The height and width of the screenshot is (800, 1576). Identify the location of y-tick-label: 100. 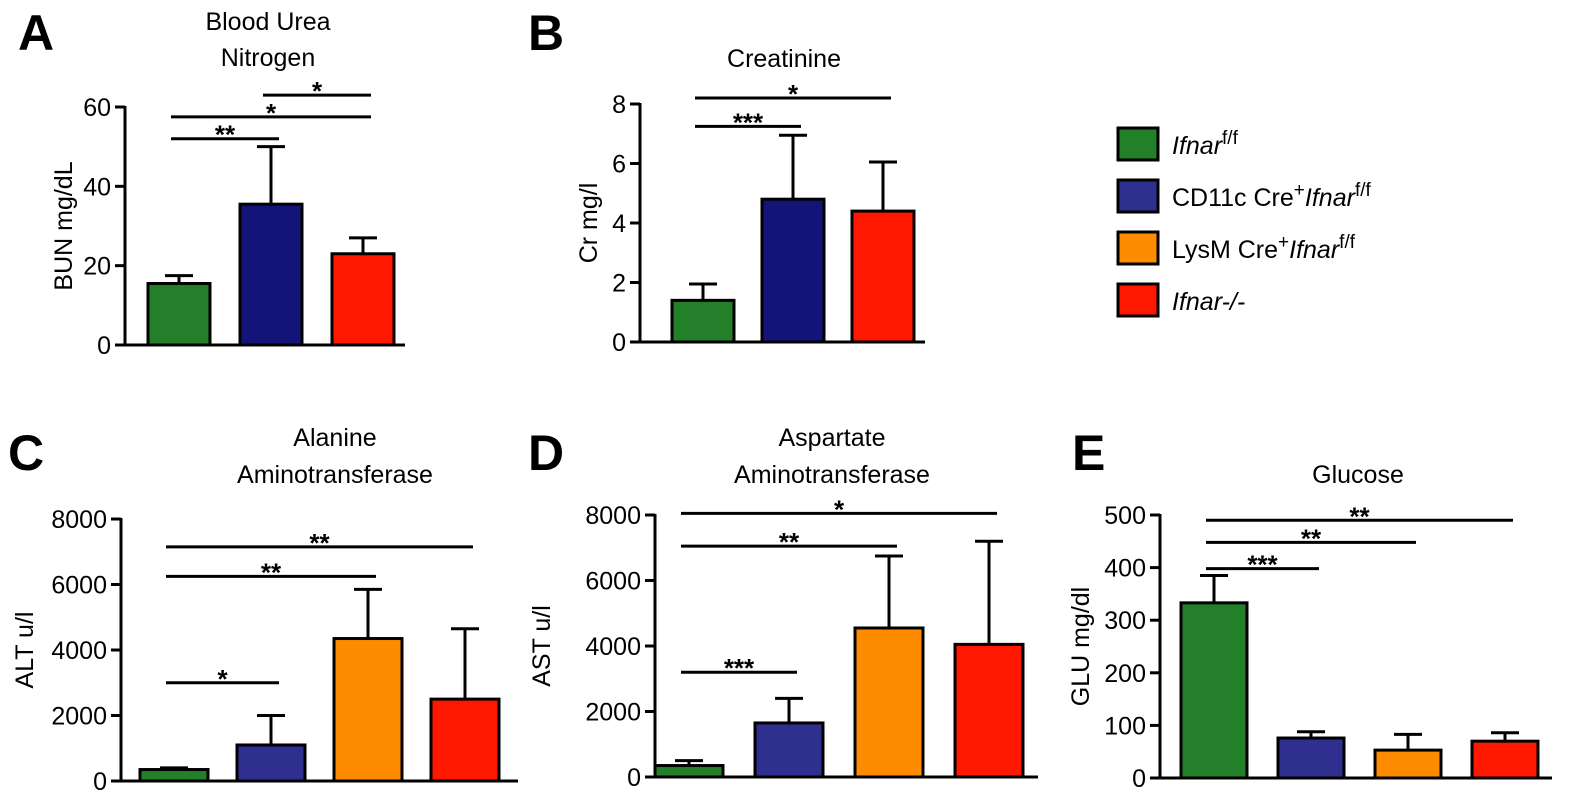
(1125, 726).